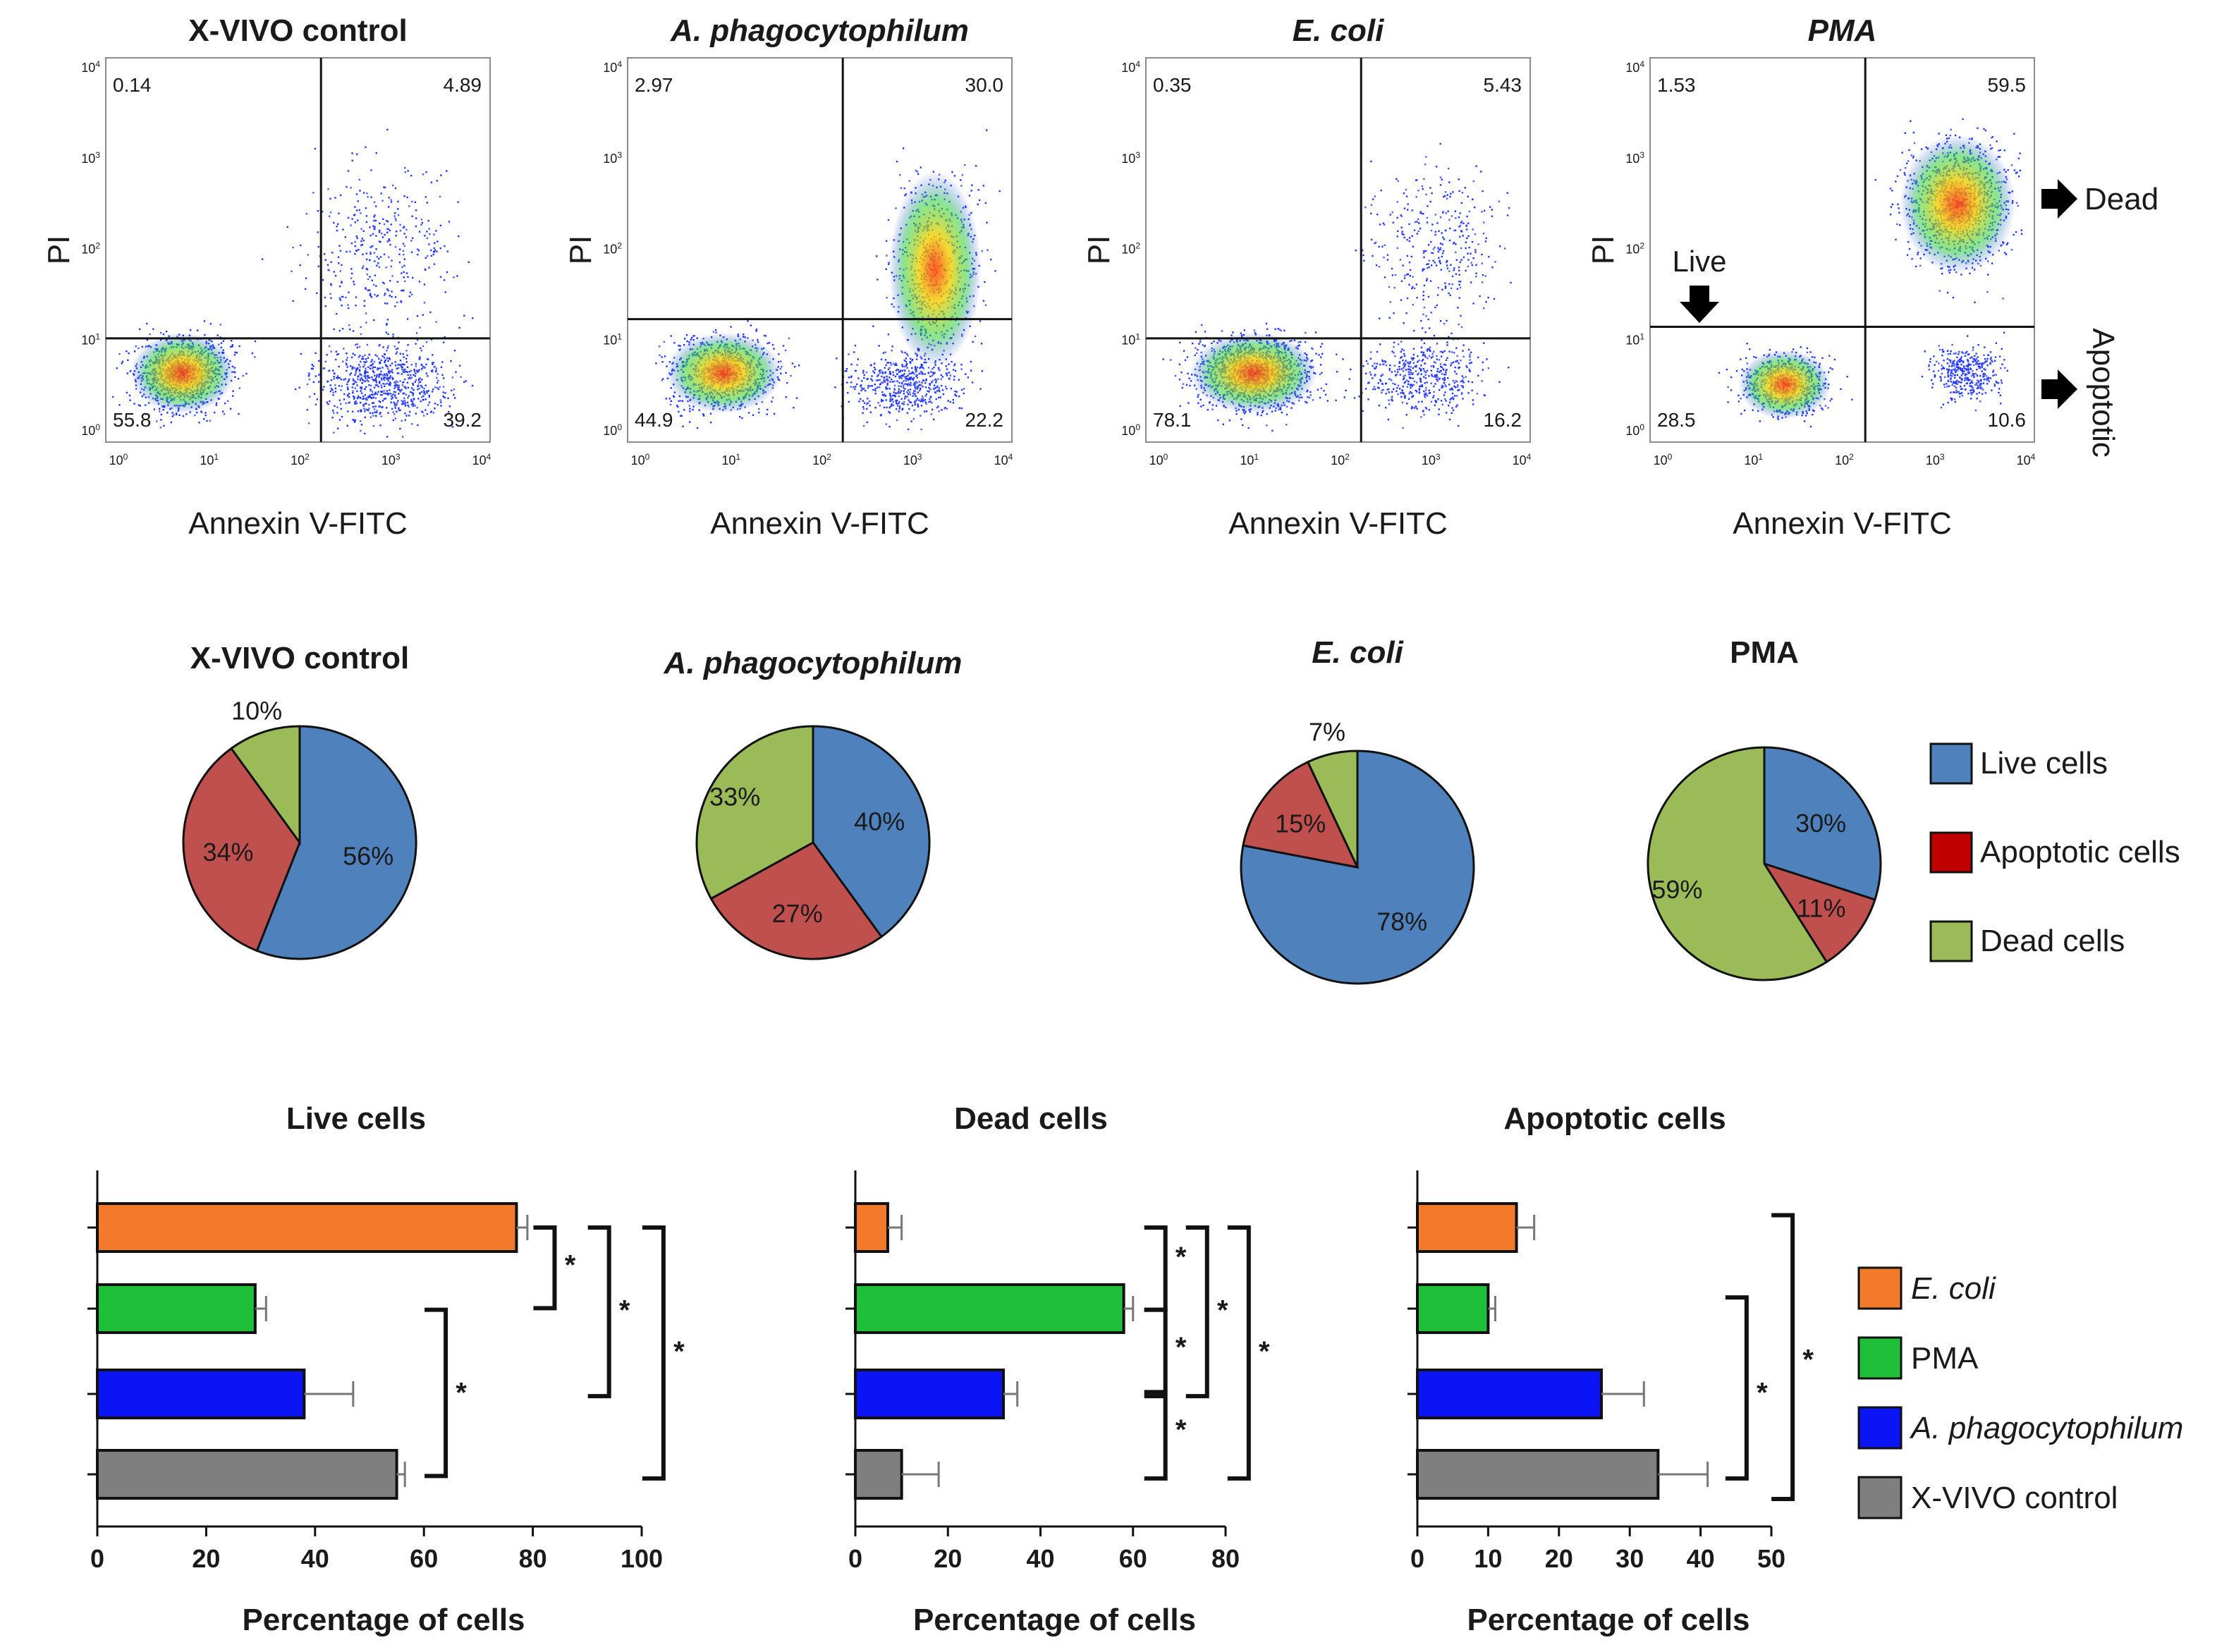  I want to click on y-tick-exponent: 2, so click(619, 246).